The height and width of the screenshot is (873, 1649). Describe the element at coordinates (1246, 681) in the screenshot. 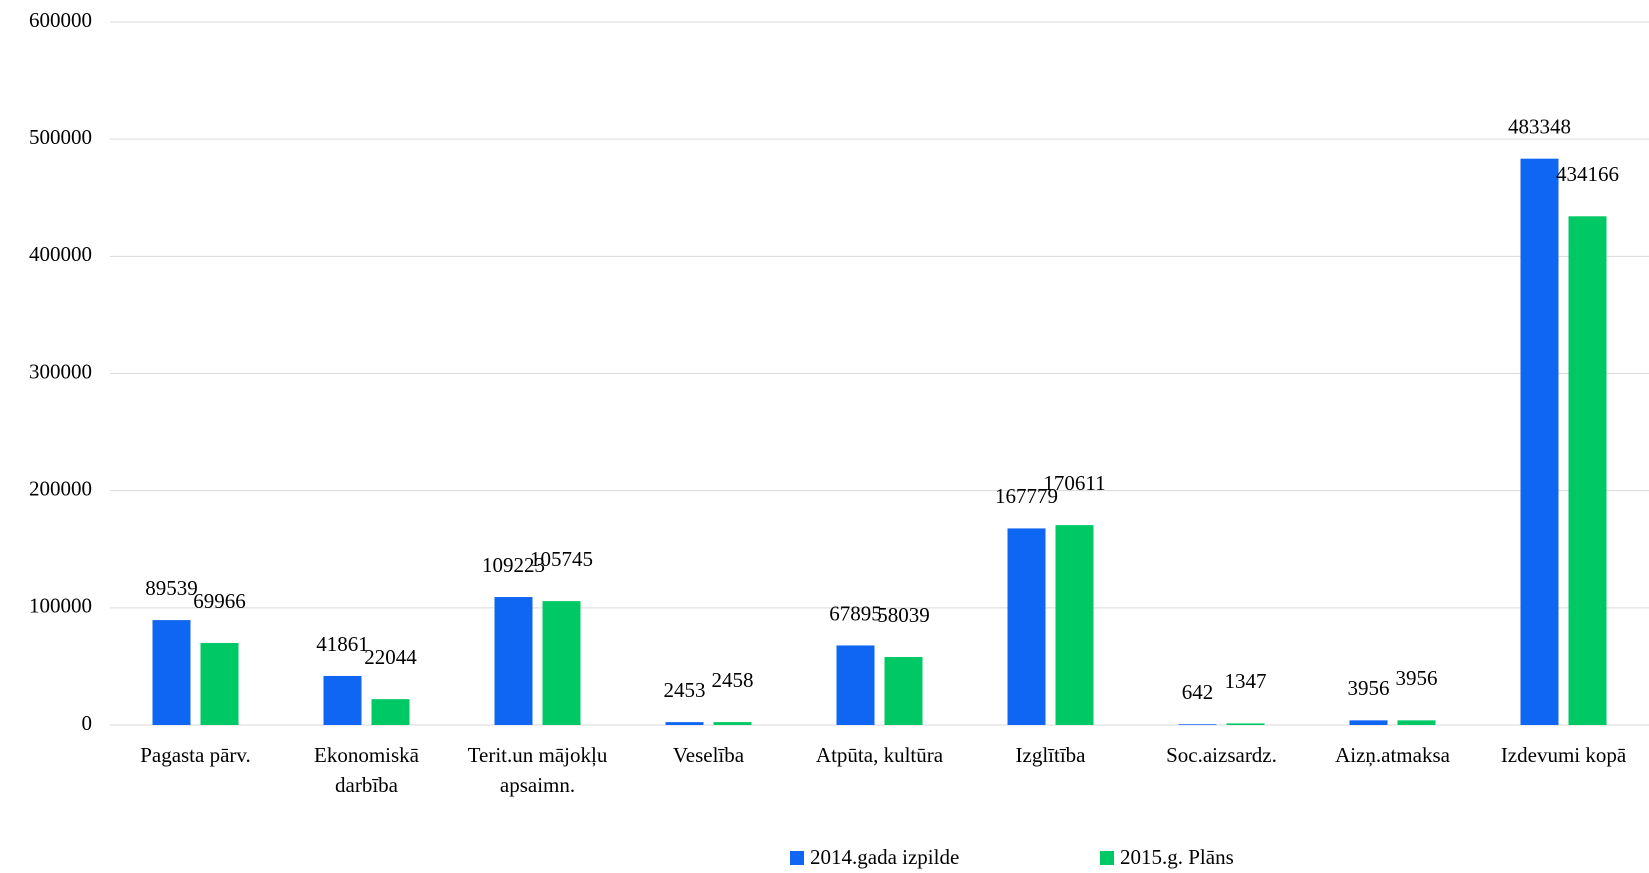

I see `data-label: 1347` at that location.